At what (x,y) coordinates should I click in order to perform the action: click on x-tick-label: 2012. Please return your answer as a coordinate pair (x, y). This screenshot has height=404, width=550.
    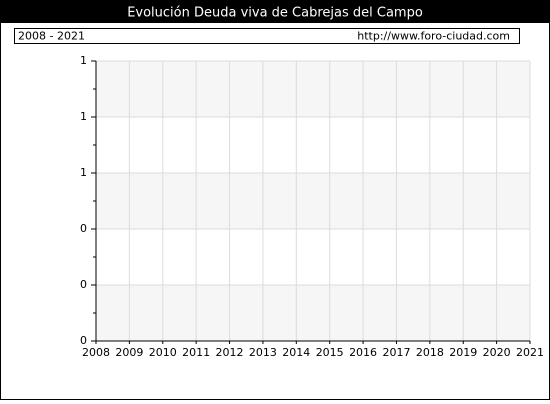
    Looking at the image, I should click on (230, 352).